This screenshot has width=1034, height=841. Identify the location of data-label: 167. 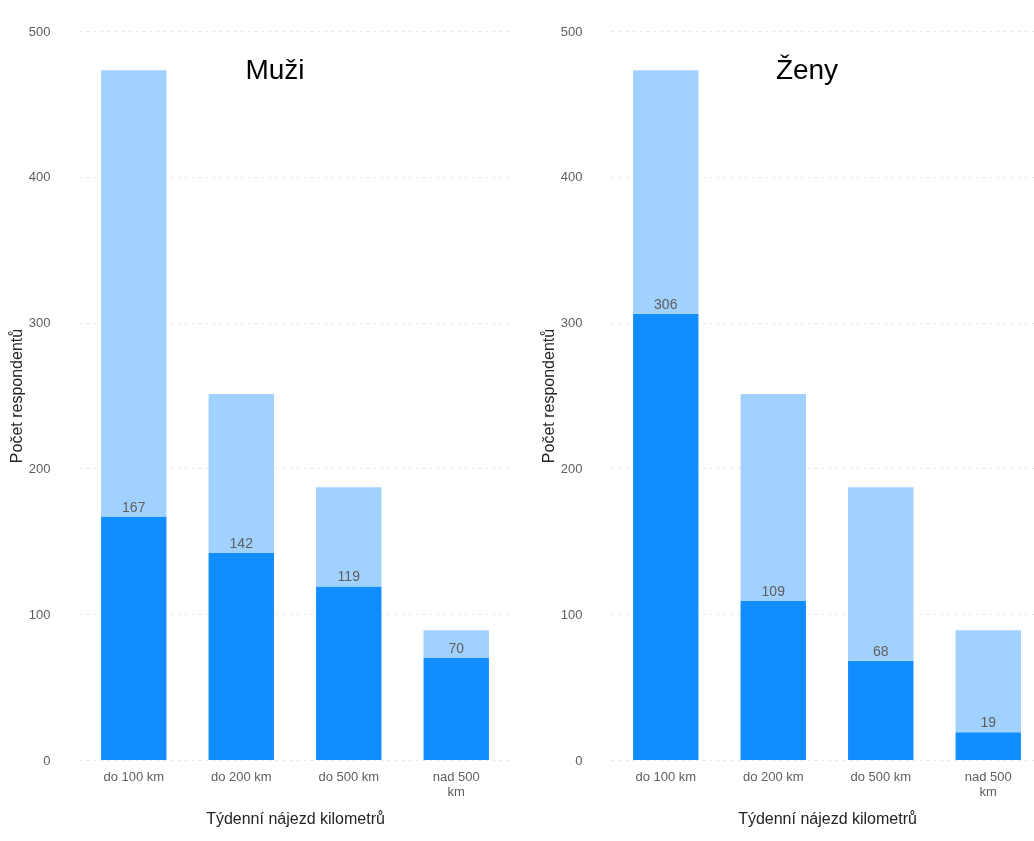
(134, 506).